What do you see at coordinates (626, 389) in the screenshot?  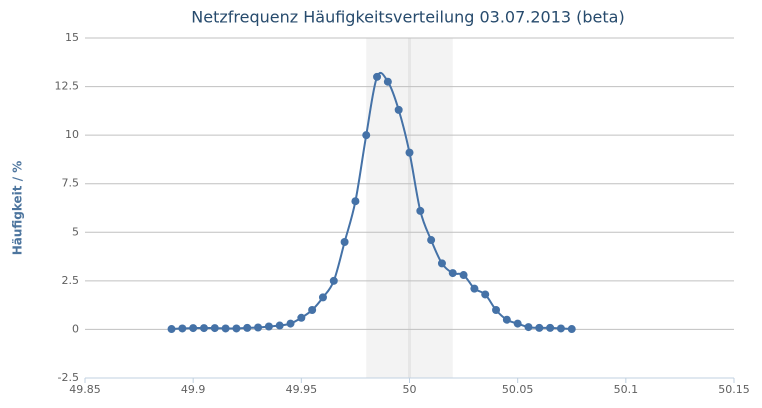 I see `x-tick-label: 50.1` at bounding box center [626, 389].